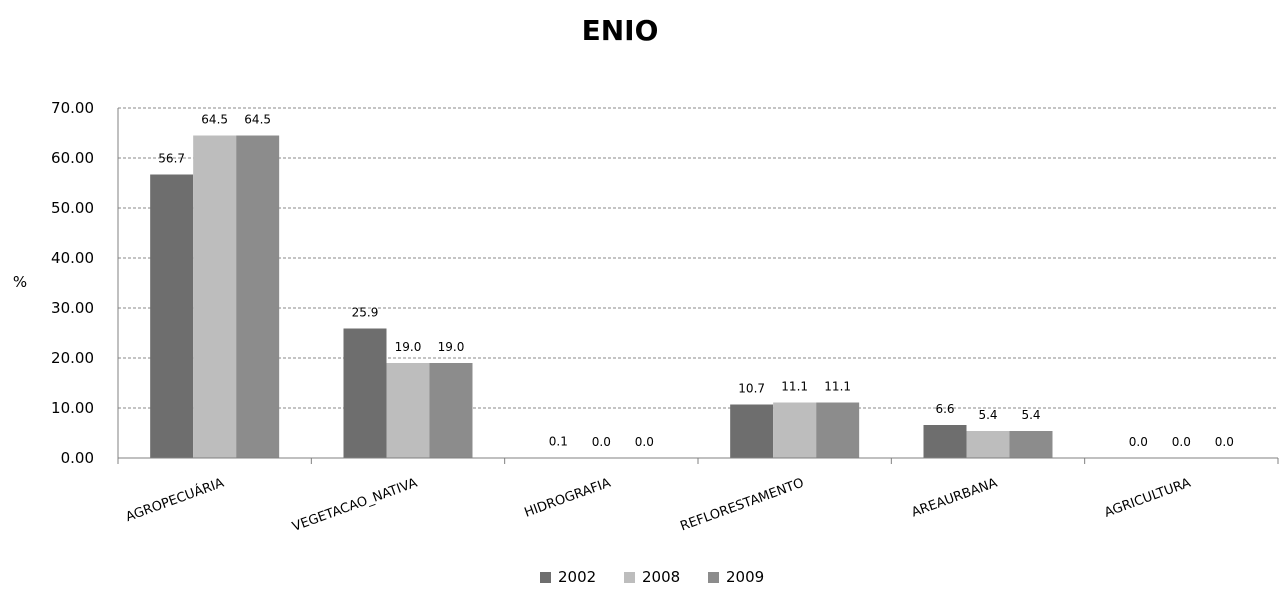 The width and height of the screenshot is (1279, 599). Describe the element at coordinates (620, 30) in the screenshot. I see `chart-title: ENIO` at that location.